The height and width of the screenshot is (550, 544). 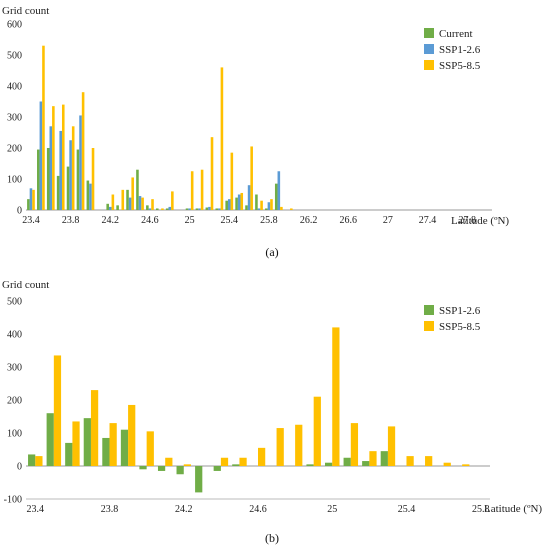 I want to click on x-tick-label: 24.6, so click(x=150, y=220).